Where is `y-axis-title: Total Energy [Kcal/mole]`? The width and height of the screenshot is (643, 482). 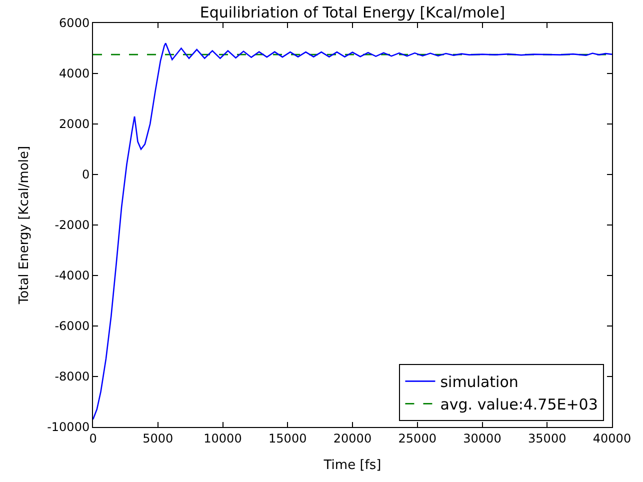 y-axis-title: Total Energy [Kcal/mole] is located at coordinates (24, 226).